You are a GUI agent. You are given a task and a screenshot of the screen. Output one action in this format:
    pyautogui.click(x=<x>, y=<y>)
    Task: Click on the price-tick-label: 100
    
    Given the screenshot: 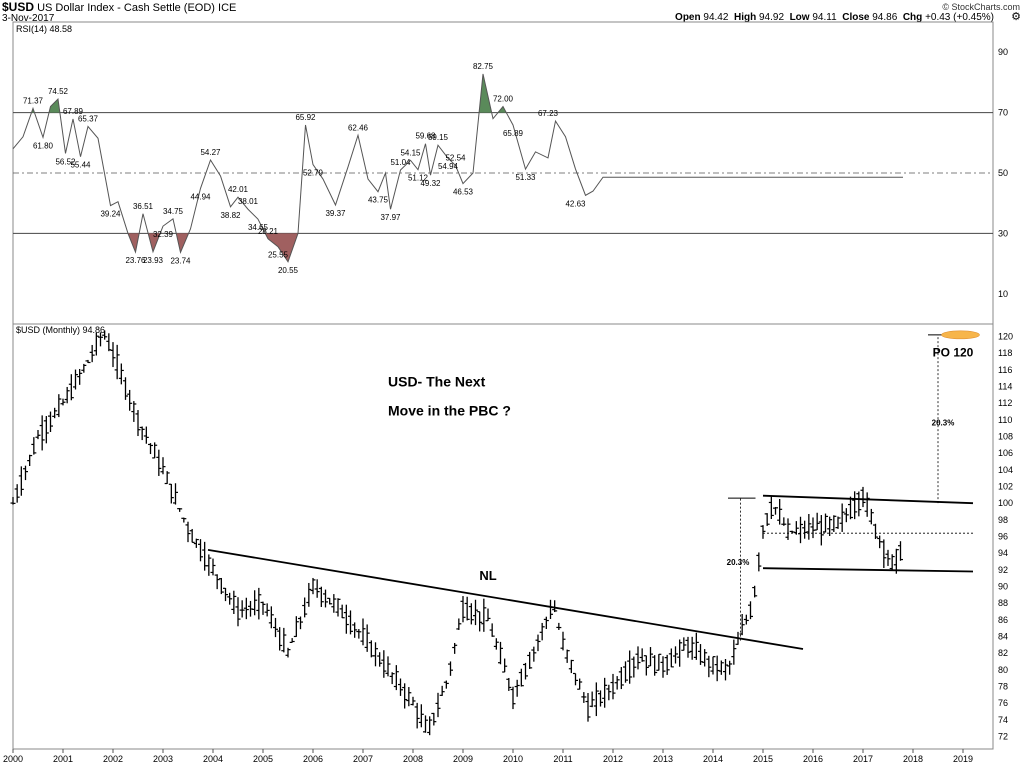 What is the action you would take?
    pyautogui.click(x=1005, y=503)
    